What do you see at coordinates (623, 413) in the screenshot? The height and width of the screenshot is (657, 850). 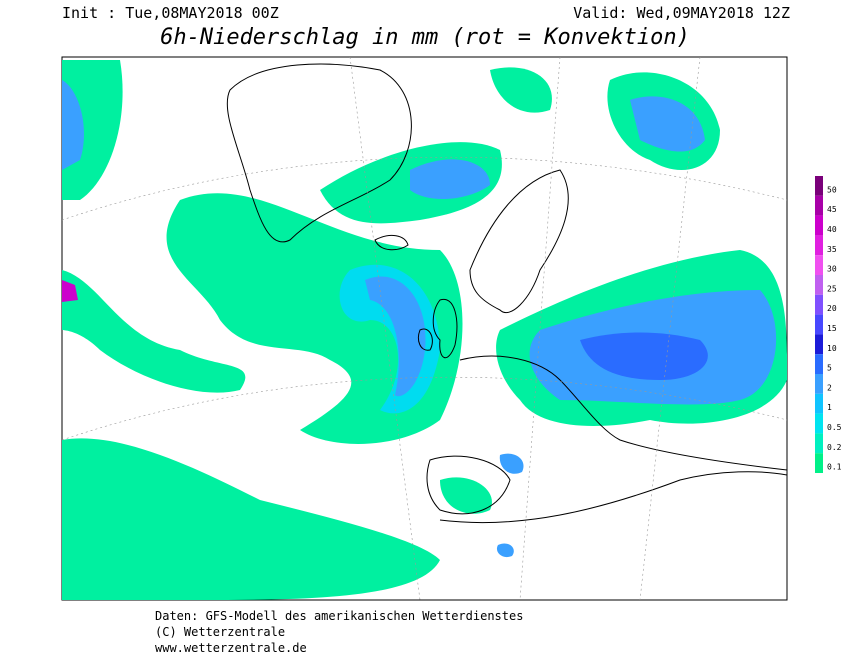 I see `europe-coast` at bounding box center [623, 413].